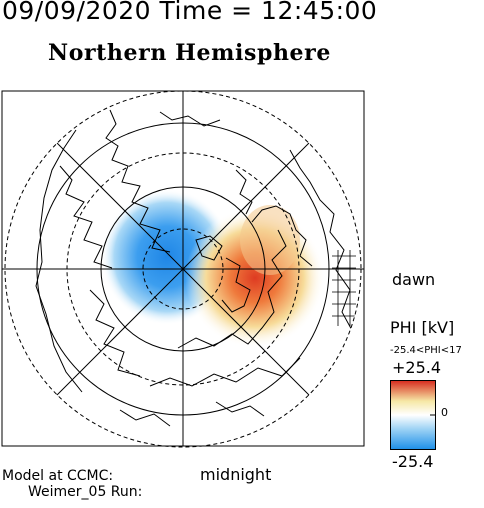  What do you see at coordinates (422, 327) in the screenshot?
I see `legend-title: PHI [kV]` at bounding box center [422, 327].